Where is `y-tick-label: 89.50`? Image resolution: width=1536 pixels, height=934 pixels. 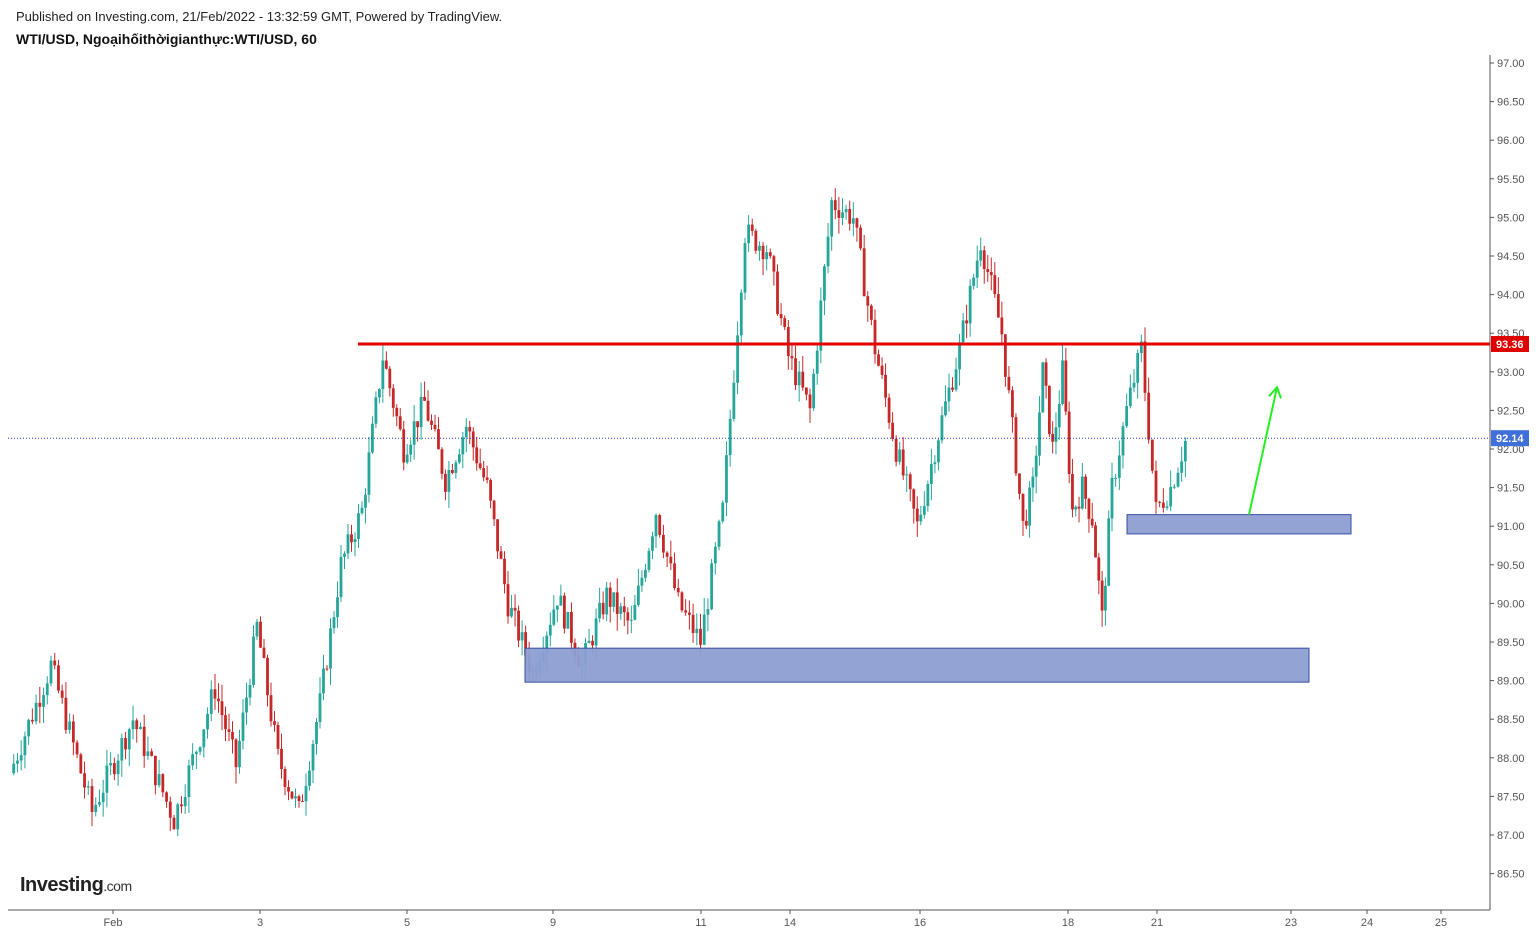
y-tick-label: 89.50 is located at coordinates (1511, 643).